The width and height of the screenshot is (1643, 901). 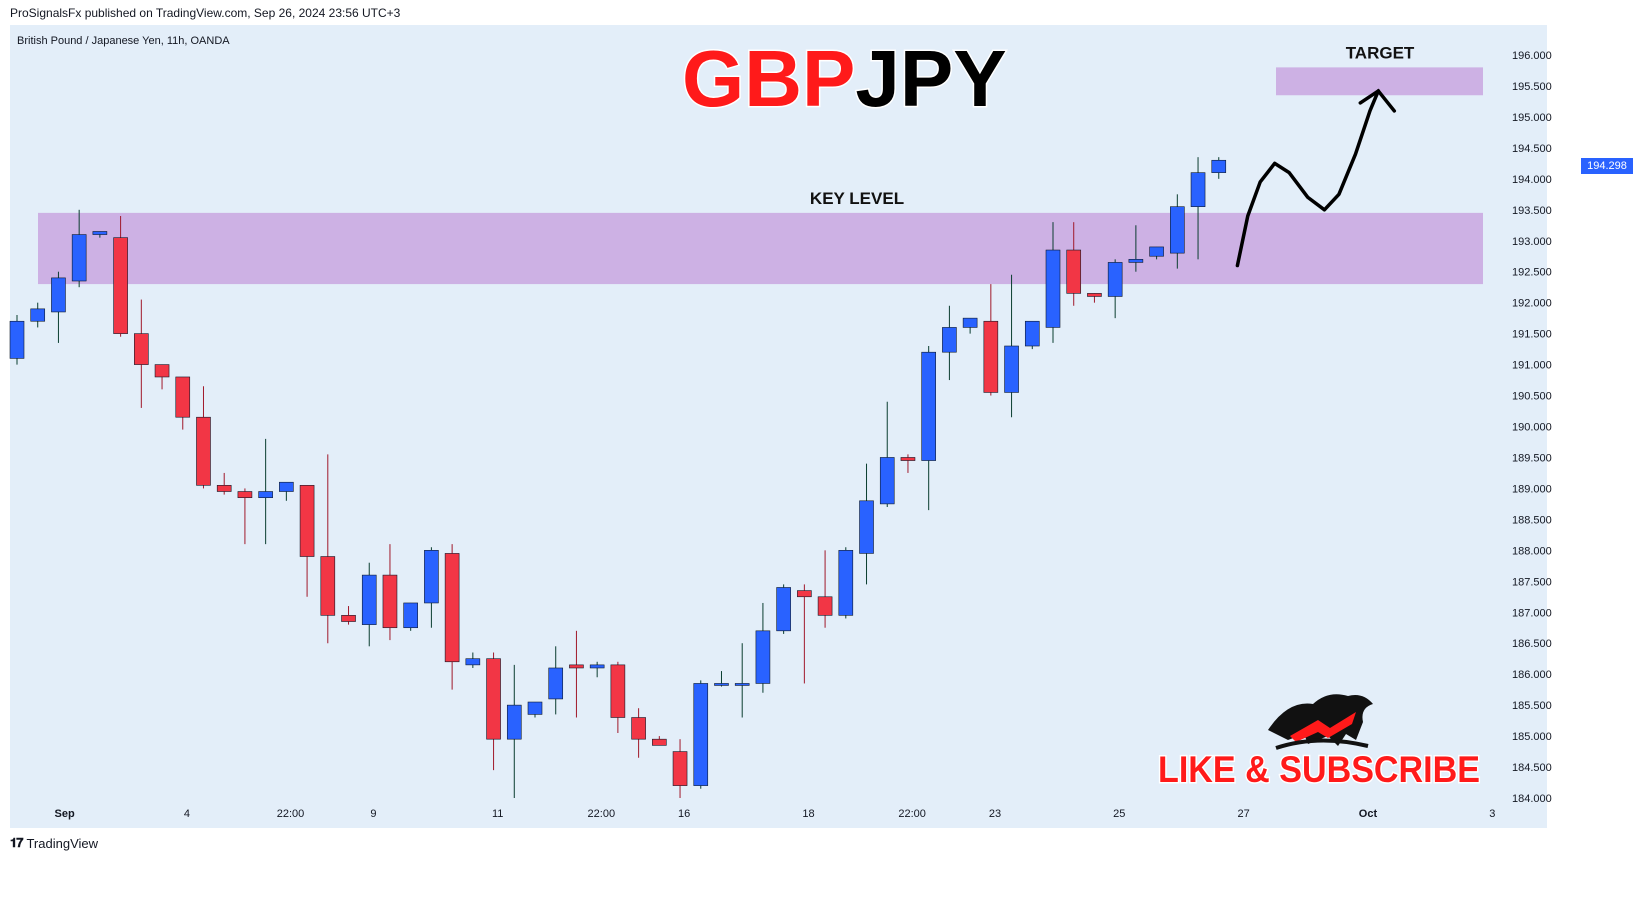 What do you see at coordinates (497, 814) in the screenshot?
I see `x-tick-label: 11` at bounding box center [497, 814].